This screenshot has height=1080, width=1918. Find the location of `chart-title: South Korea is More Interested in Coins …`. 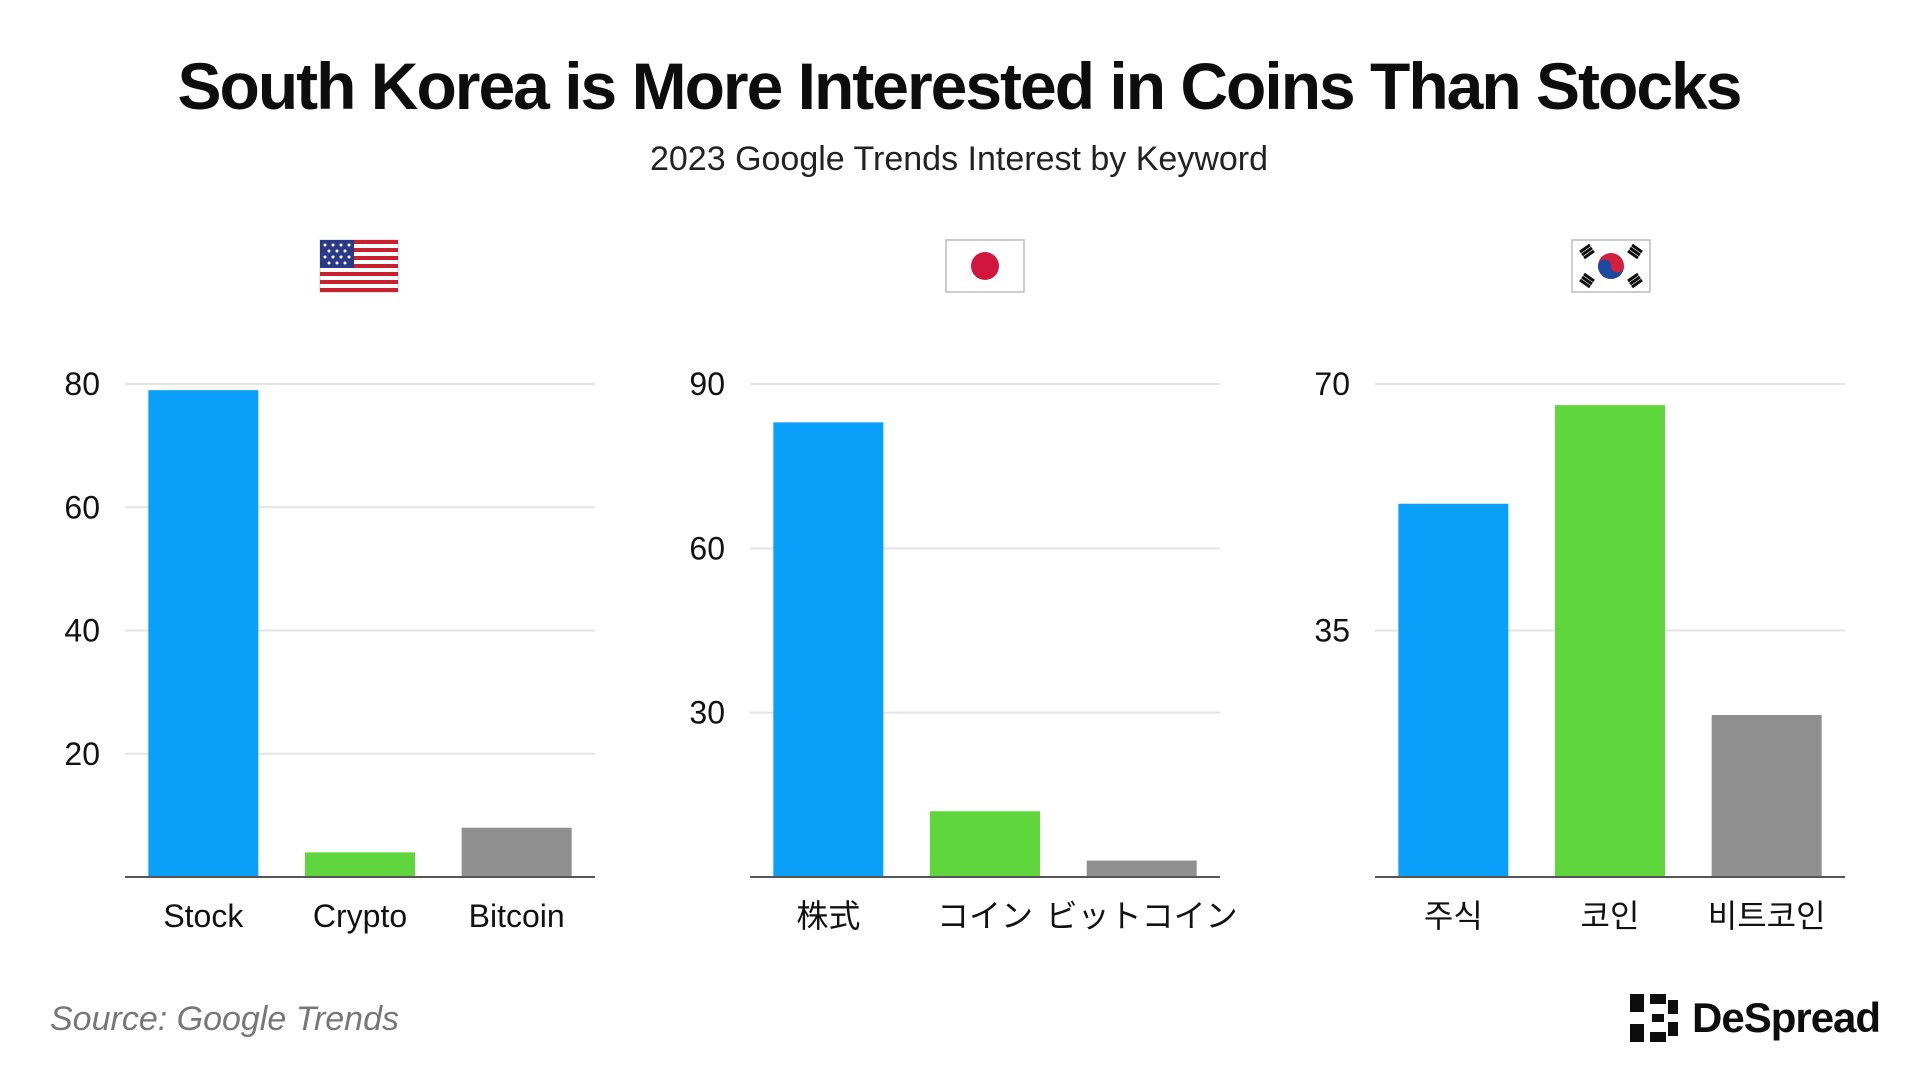

chart-title: South Korea is More Interested in Coins … is located at coordinates (960, 86).